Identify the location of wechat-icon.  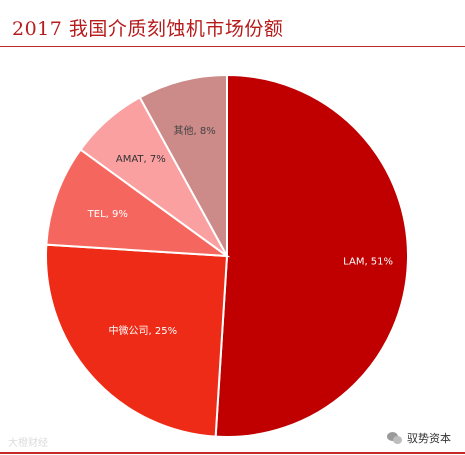
(395, 438).